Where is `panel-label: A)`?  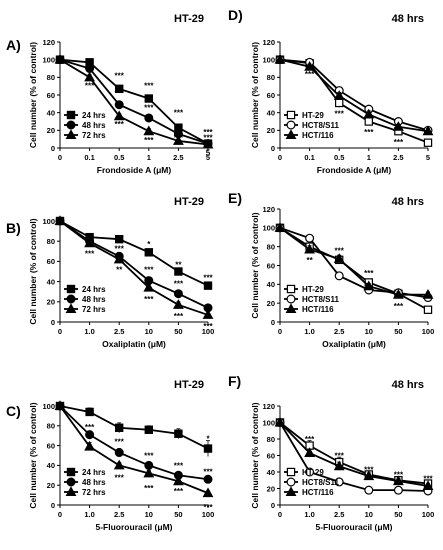 panel-label: A) is located at coordinates (13, 45).